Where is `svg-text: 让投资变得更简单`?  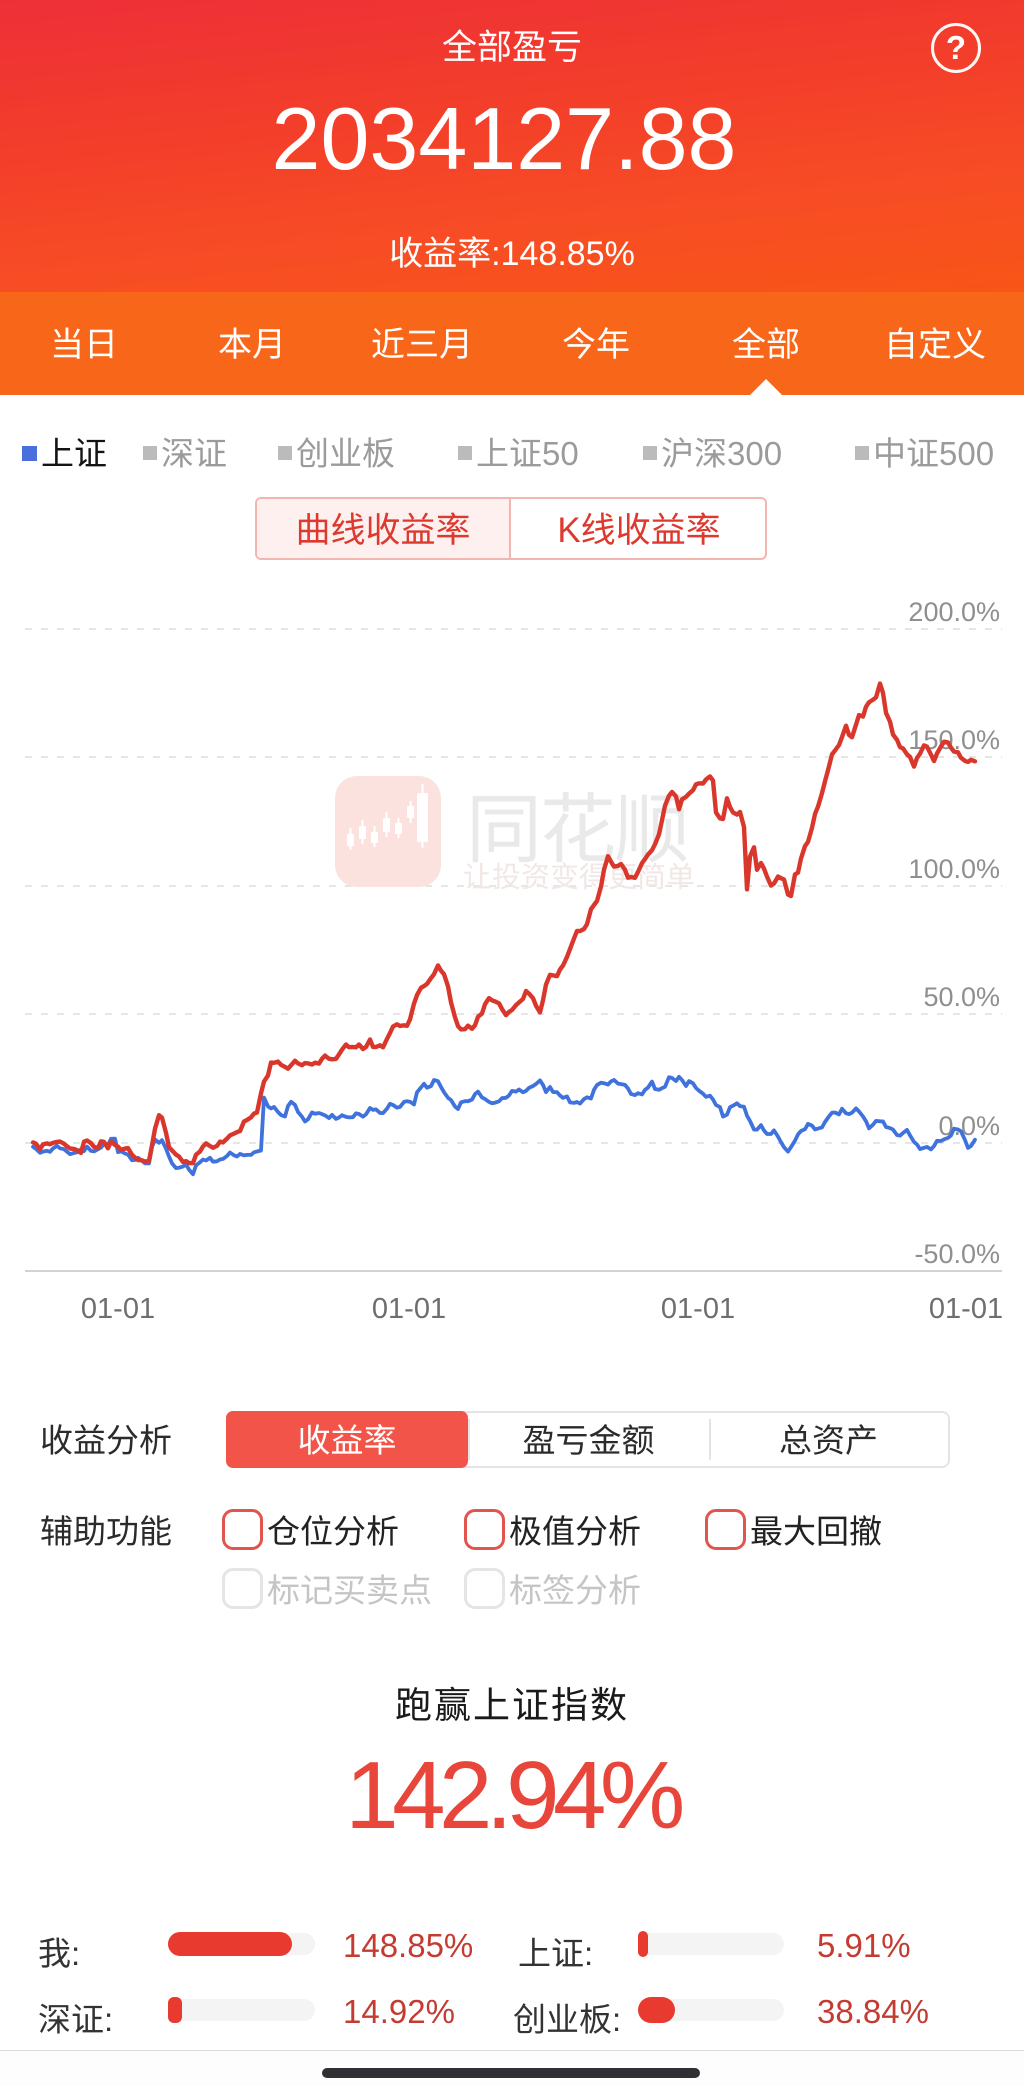 svg-text: 让投资变得更简单 is located at coordinates (579, 875).